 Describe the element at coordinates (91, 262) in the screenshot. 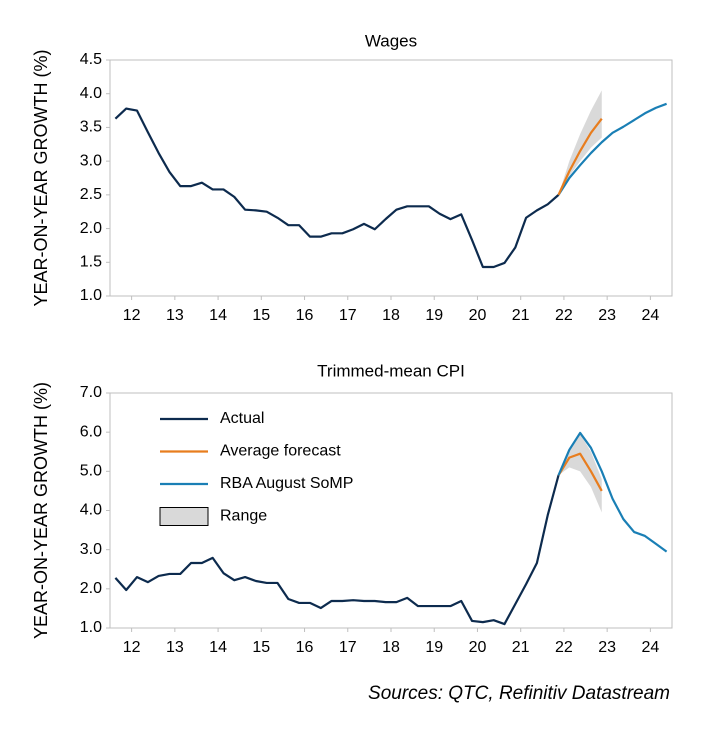

I see `y-tick-label: 1.5` at that location.